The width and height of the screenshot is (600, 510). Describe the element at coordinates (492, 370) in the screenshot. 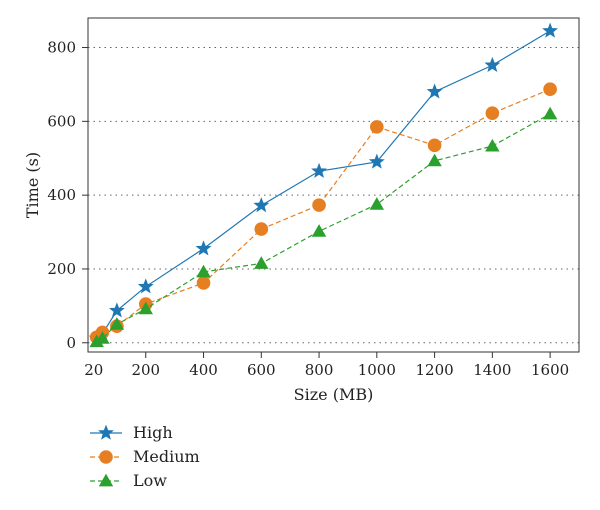

I see `x-tick-label: 1400` at that location.